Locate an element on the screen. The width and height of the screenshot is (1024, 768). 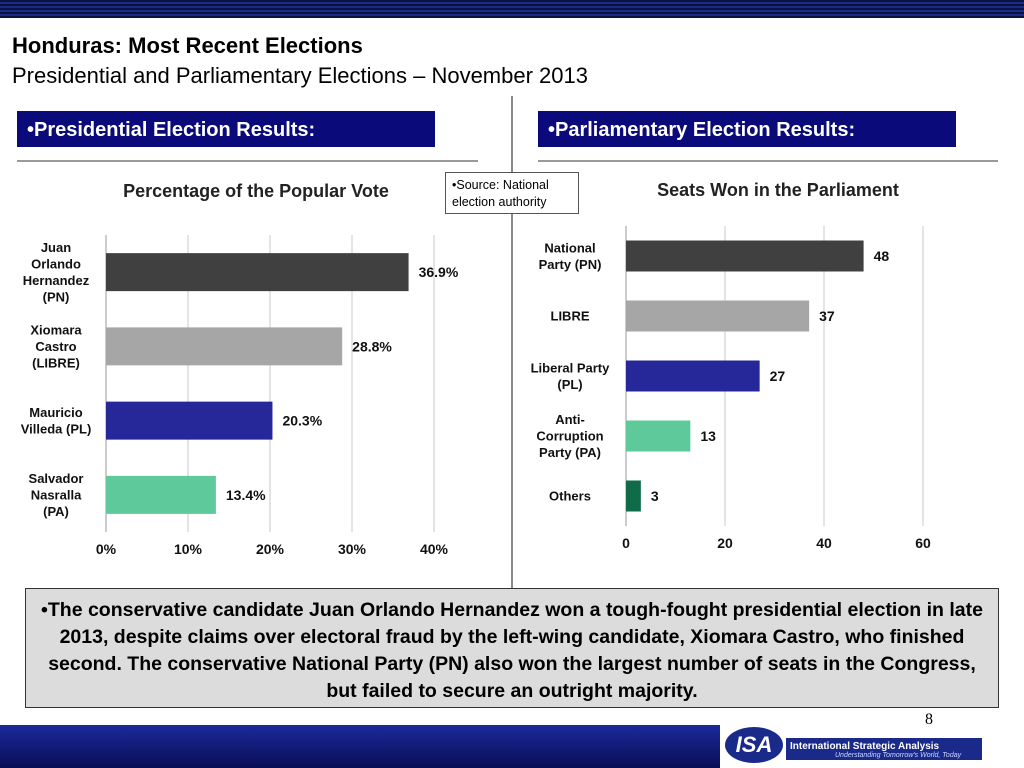
category-label: National Party (PN) is located at coordinates (570, 256).